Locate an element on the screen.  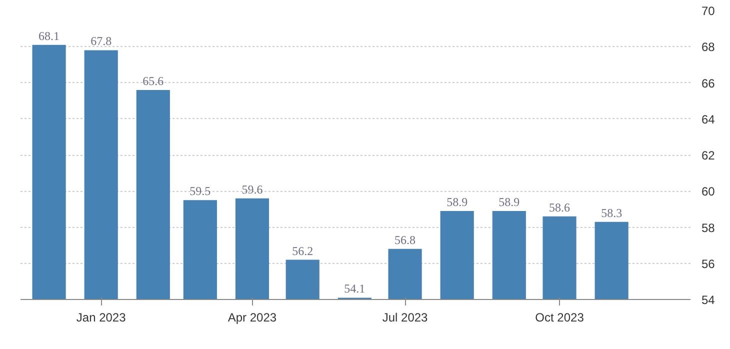
data-label: 68.1 is located at coordinates (49, 35).